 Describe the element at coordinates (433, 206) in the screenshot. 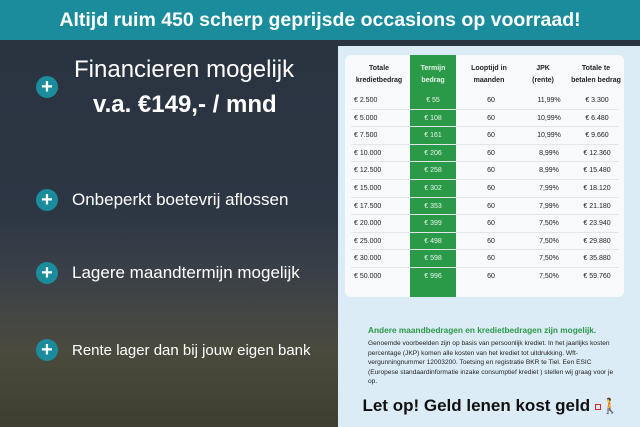

I see `table-cell: € 353` at that location.